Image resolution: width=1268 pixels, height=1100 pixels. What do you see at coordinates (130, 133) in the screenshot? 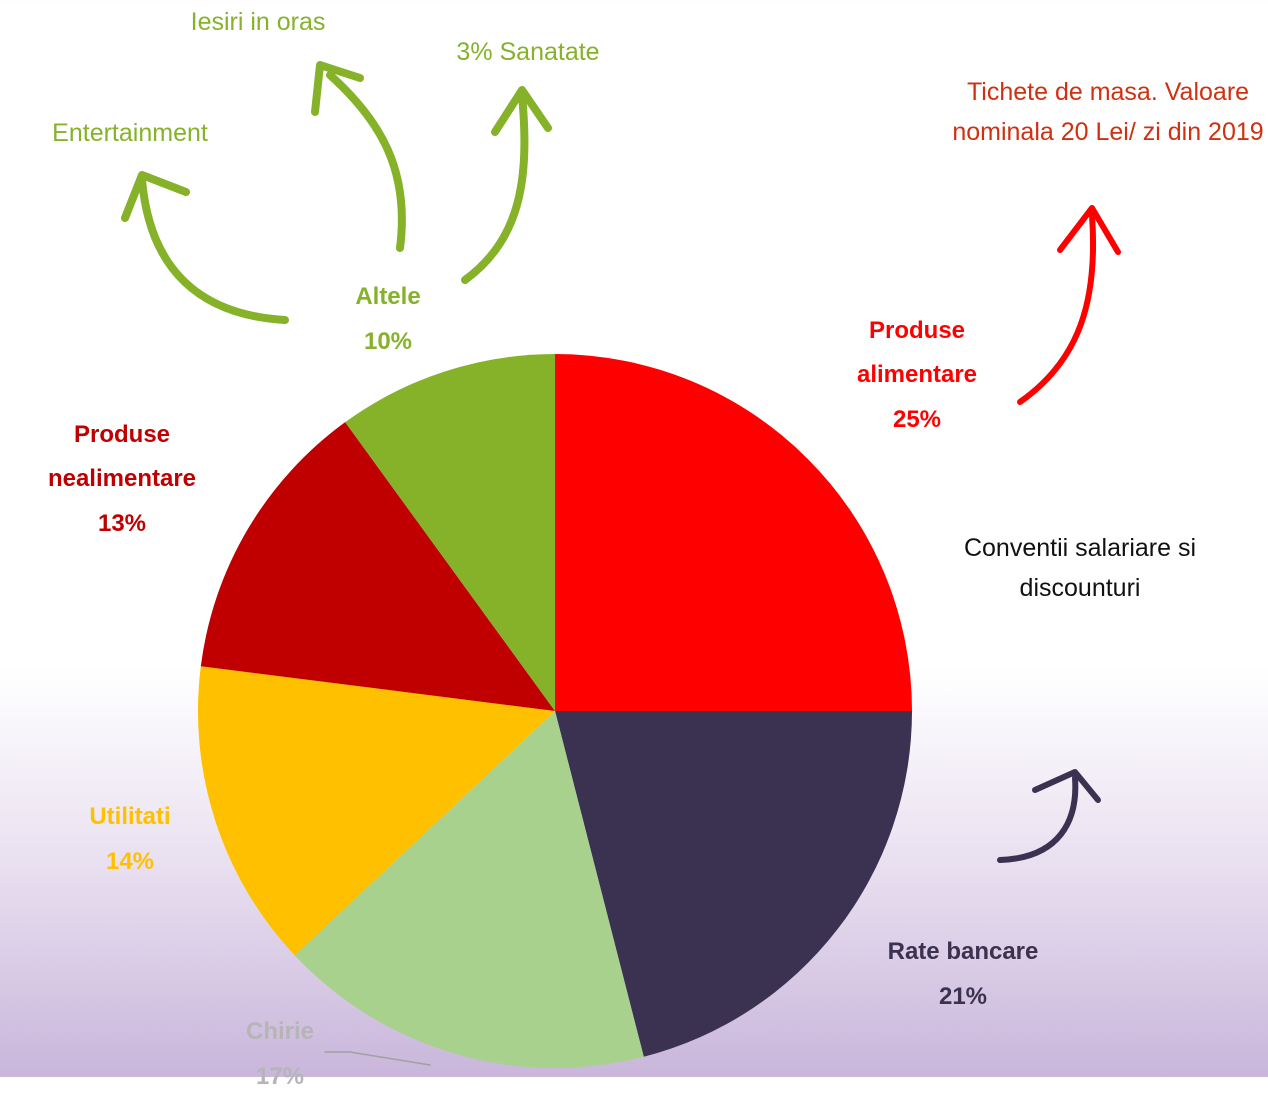
I see `annotation: Entertainment` at bounding box center [130, 133].